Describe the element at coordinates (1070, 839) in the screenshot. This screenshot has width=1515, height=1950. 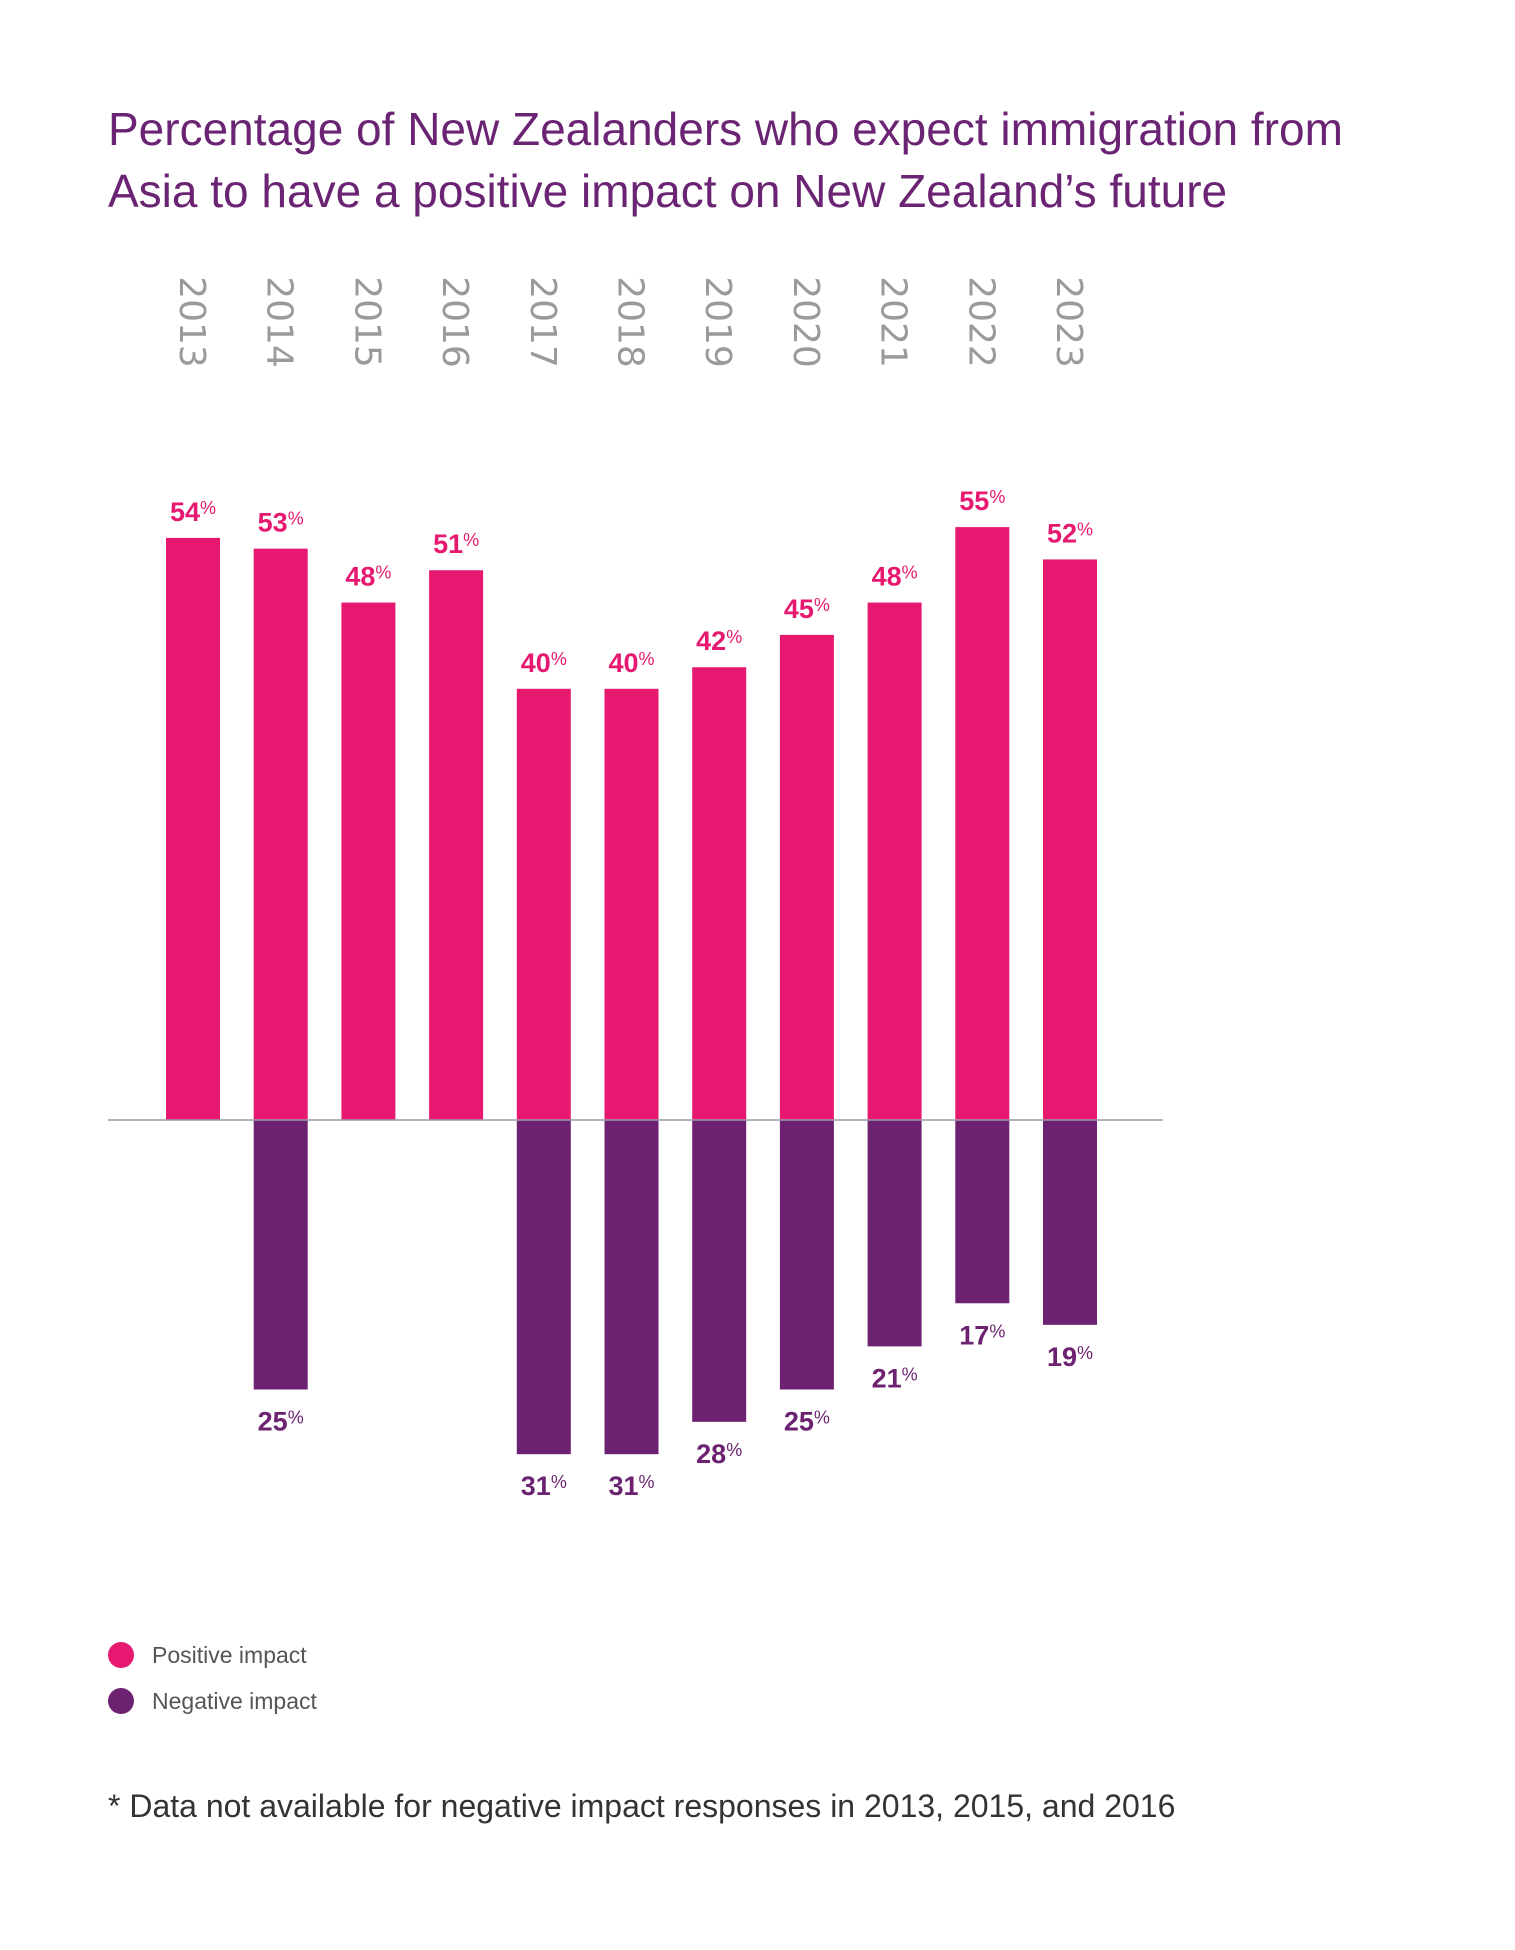
I see `bar-positive-2023` at that location.